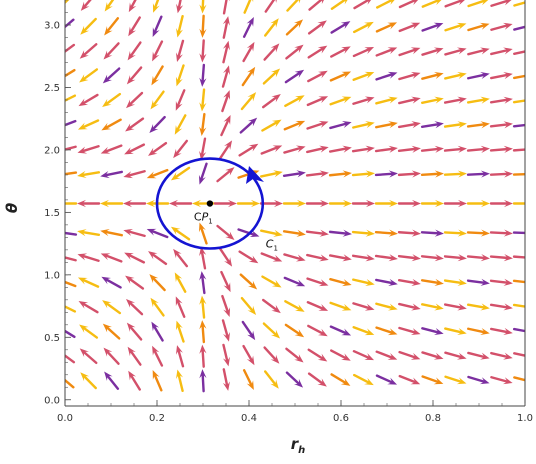 This screenshot has height=464, width=536. Describe the element at coordinates (157, 418) in the screenshot. I see `x-tick-label: 0.2` at that location.